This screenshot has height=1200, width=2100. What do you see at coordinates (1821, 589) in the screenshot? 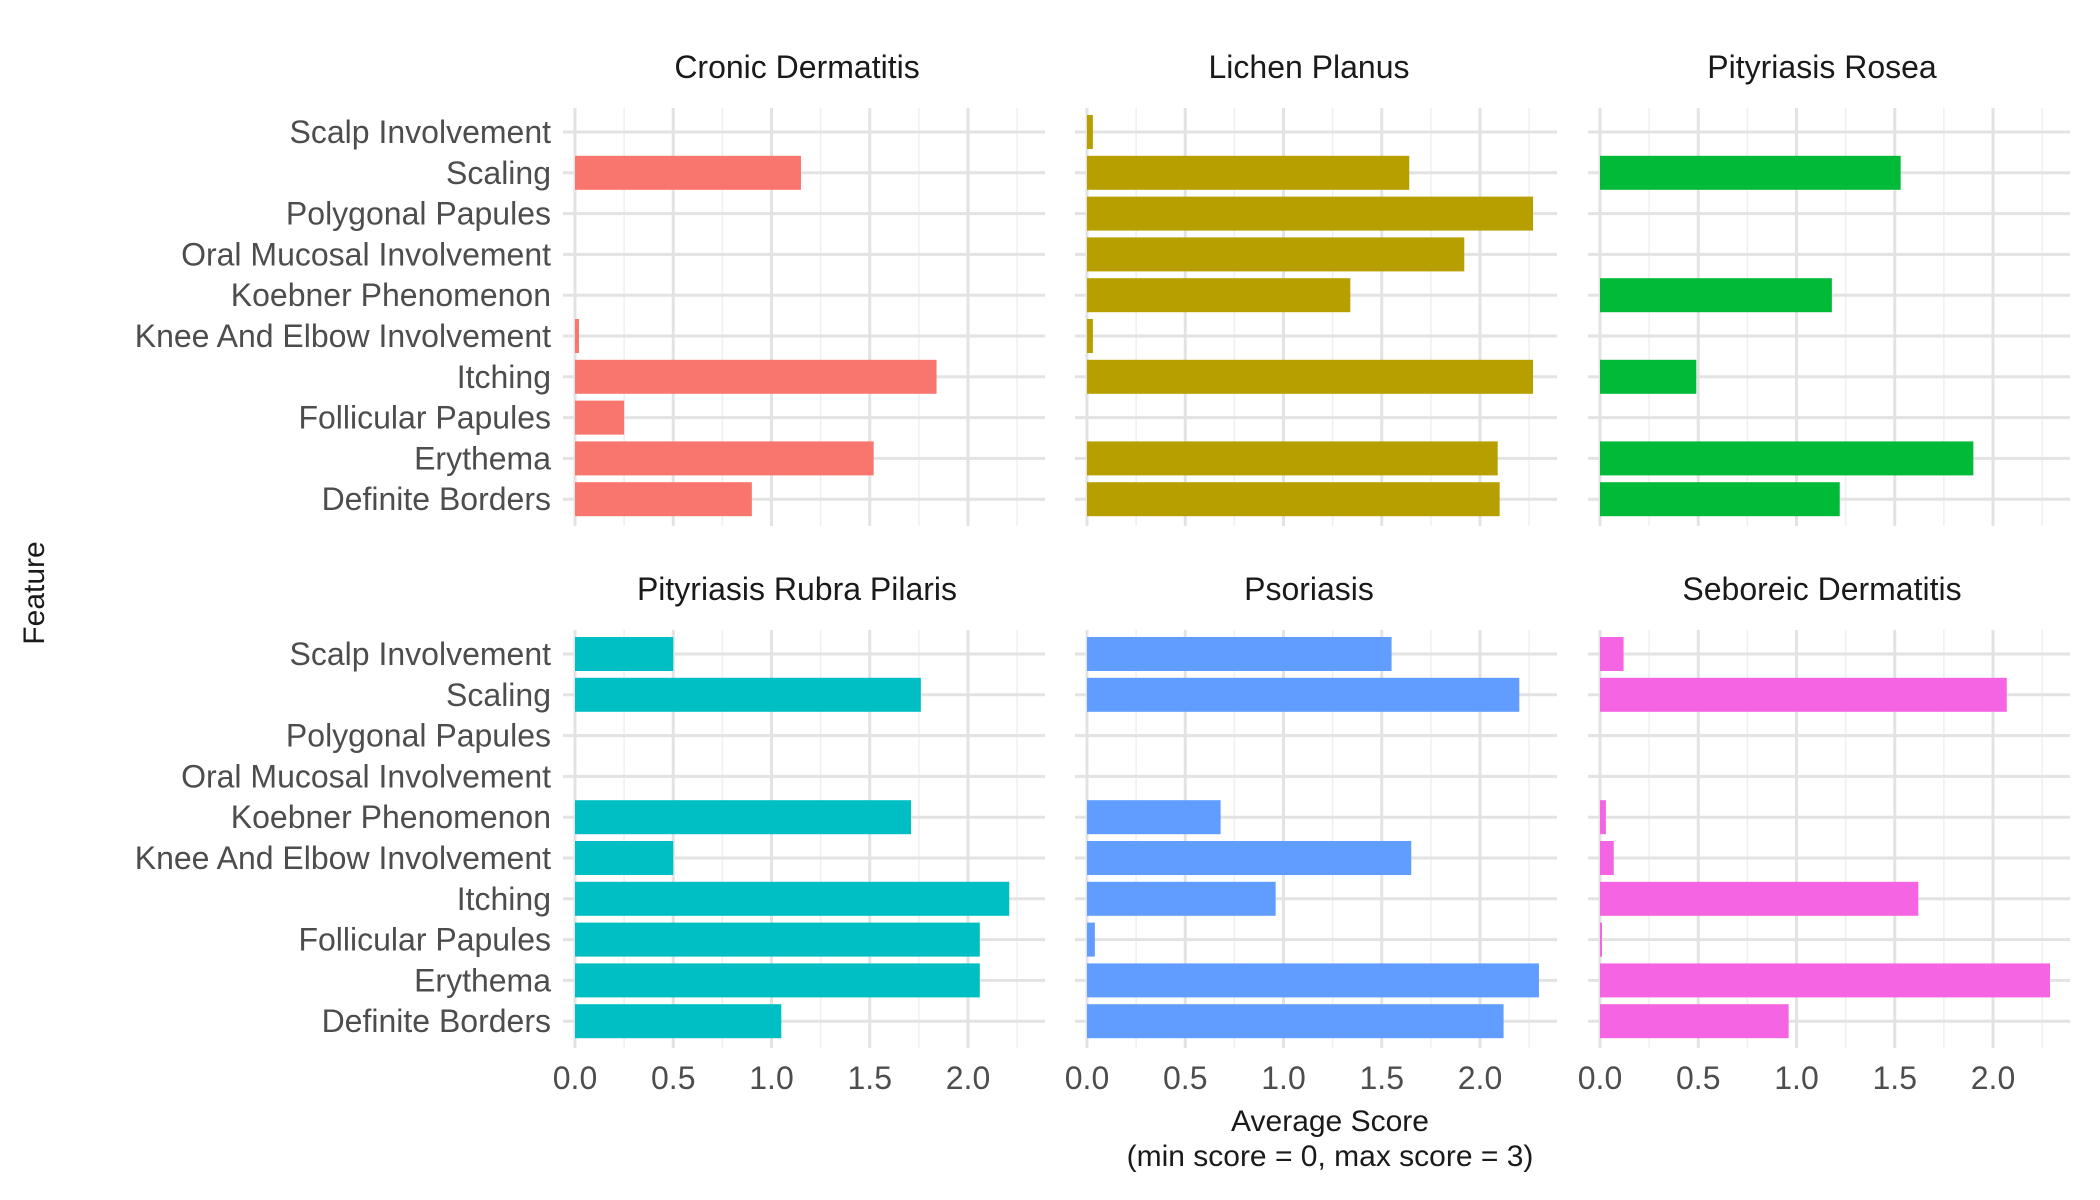
I see `panel-title: Seboreic Dermatitis` at bounding box center [1821, 589].